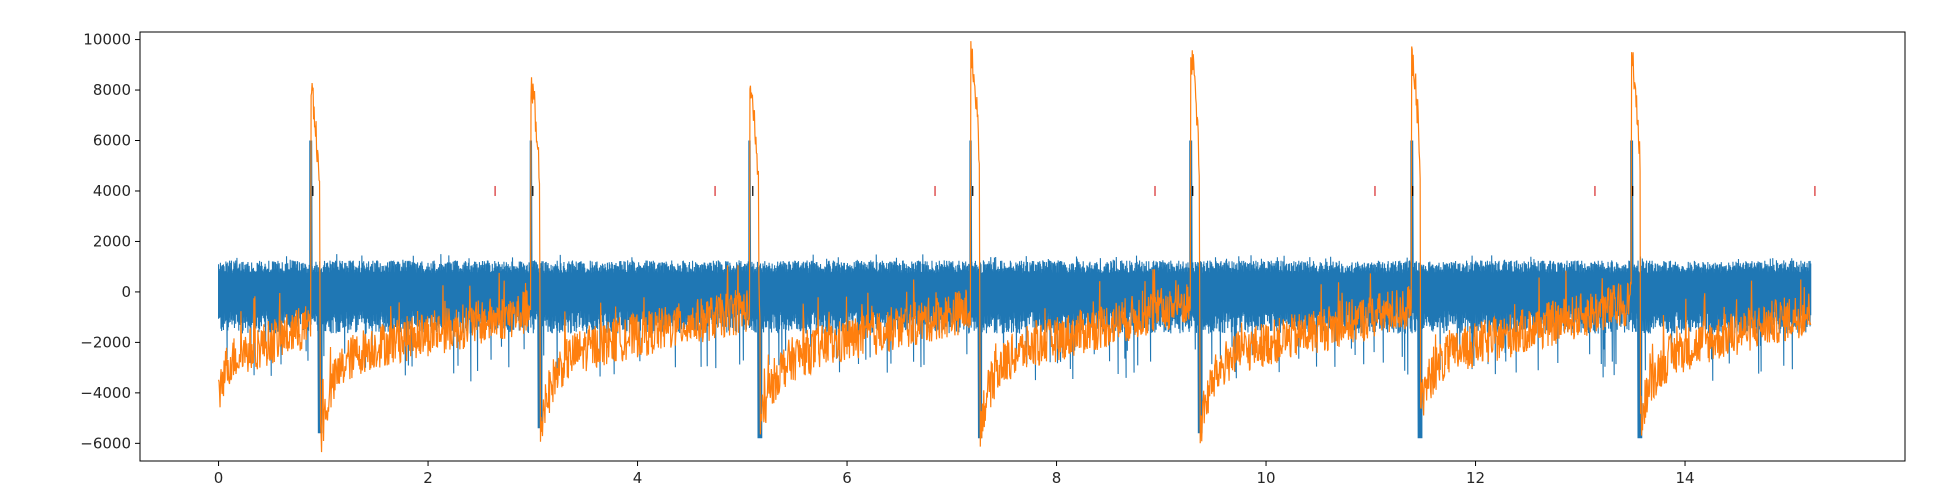  Describe the element at coordinates (112, 90) in the screenshot. I see `y-tick-label: 8000` at that location.